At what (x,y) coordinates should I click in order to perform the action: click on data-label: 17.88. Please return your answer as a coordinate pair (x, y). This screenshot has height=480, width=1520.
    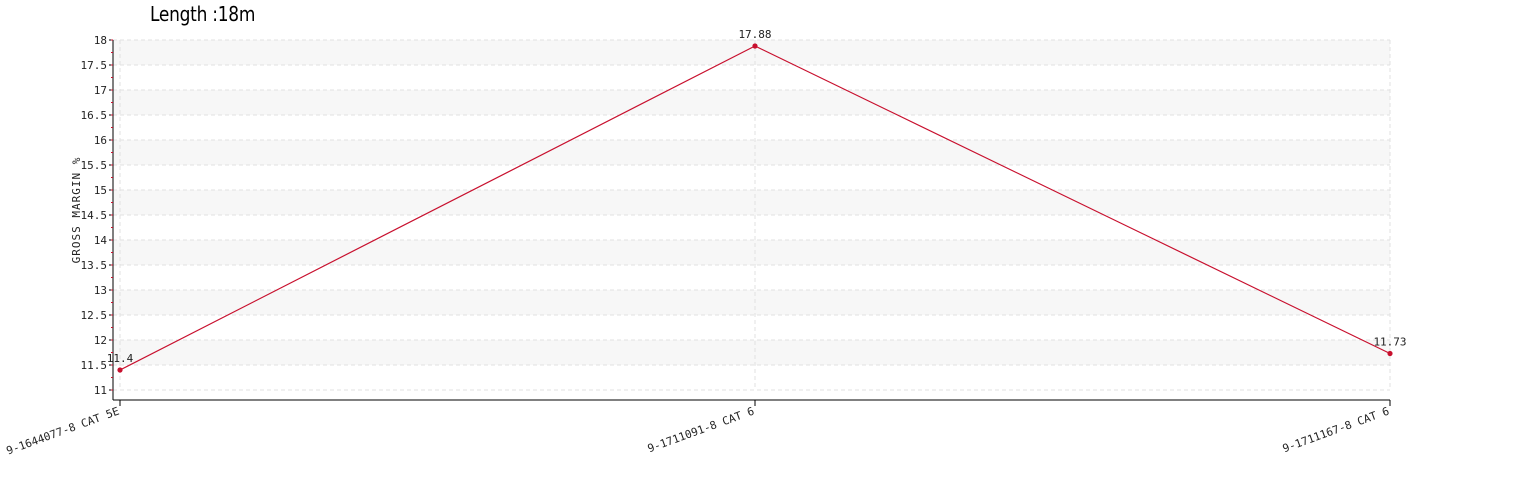
    Looking at the image, I should click on (754, 34).